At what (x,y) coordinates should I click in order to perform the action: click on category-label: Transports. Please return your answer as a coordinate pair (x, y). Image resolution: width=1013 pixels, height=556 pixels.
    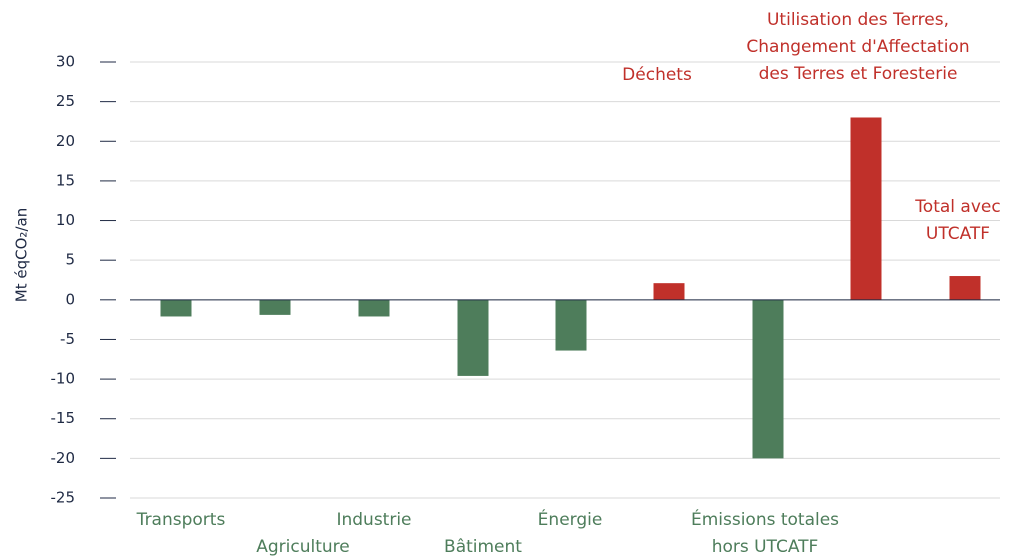
    Looking at the image, I should click on (181, 520).